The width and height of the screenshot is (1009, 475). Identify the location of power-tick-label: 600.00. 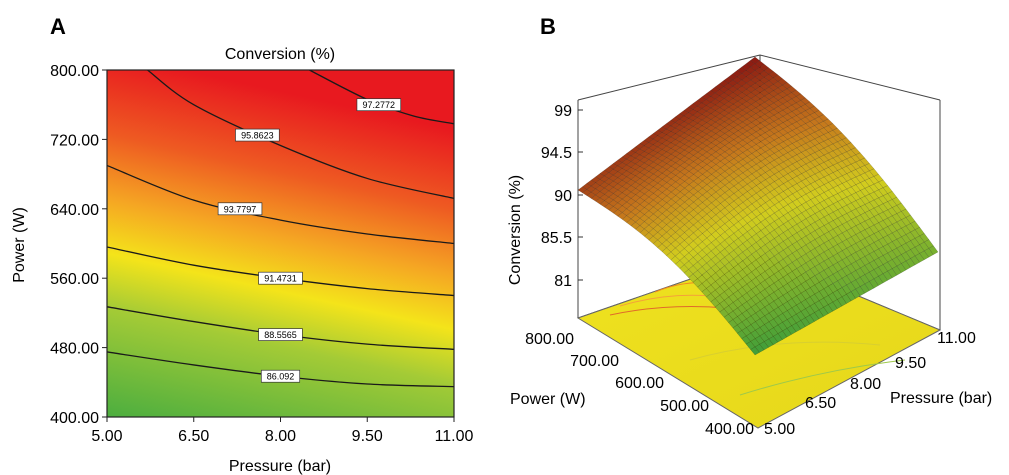
(639, 383).